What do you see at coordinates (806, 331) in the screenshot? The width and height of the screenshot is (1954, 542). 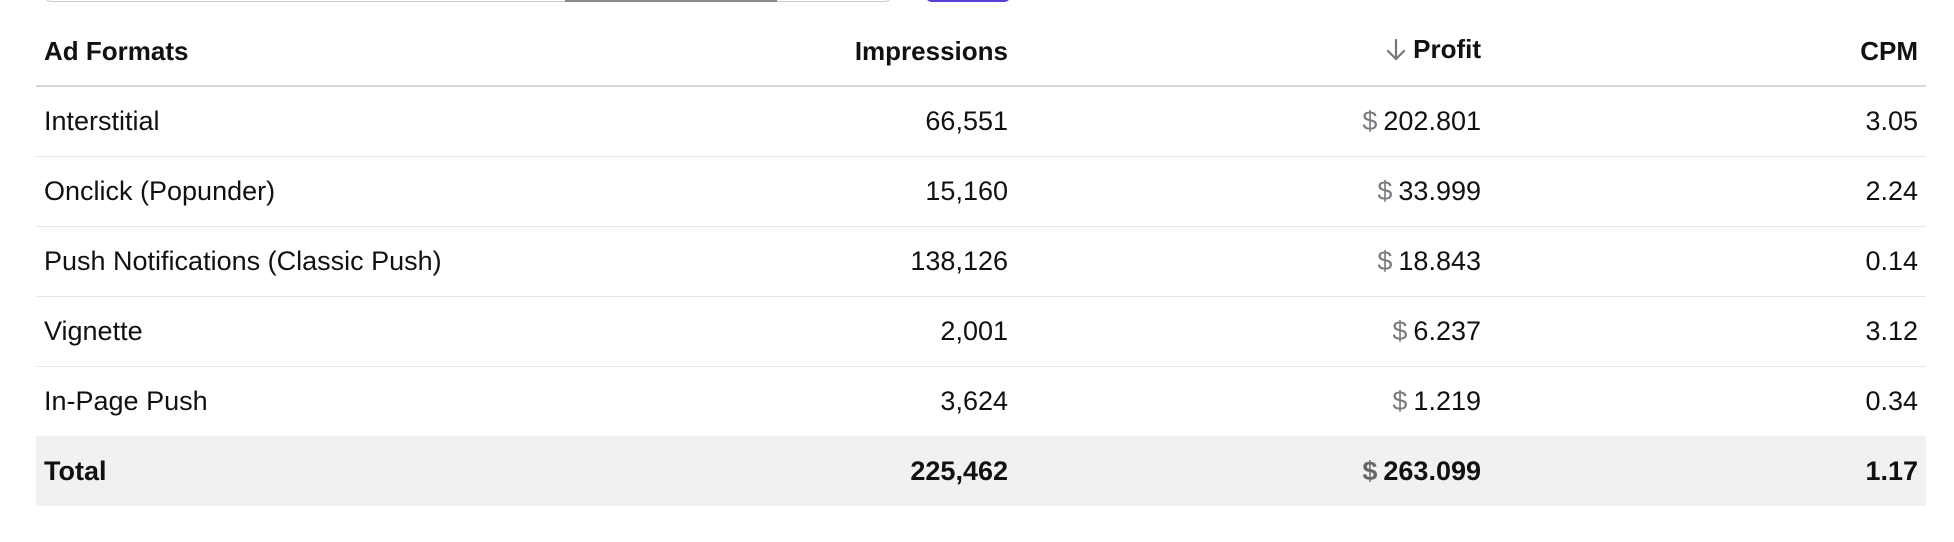 I see `cell-impressions: 2,001` at bounding box center [806, 331].